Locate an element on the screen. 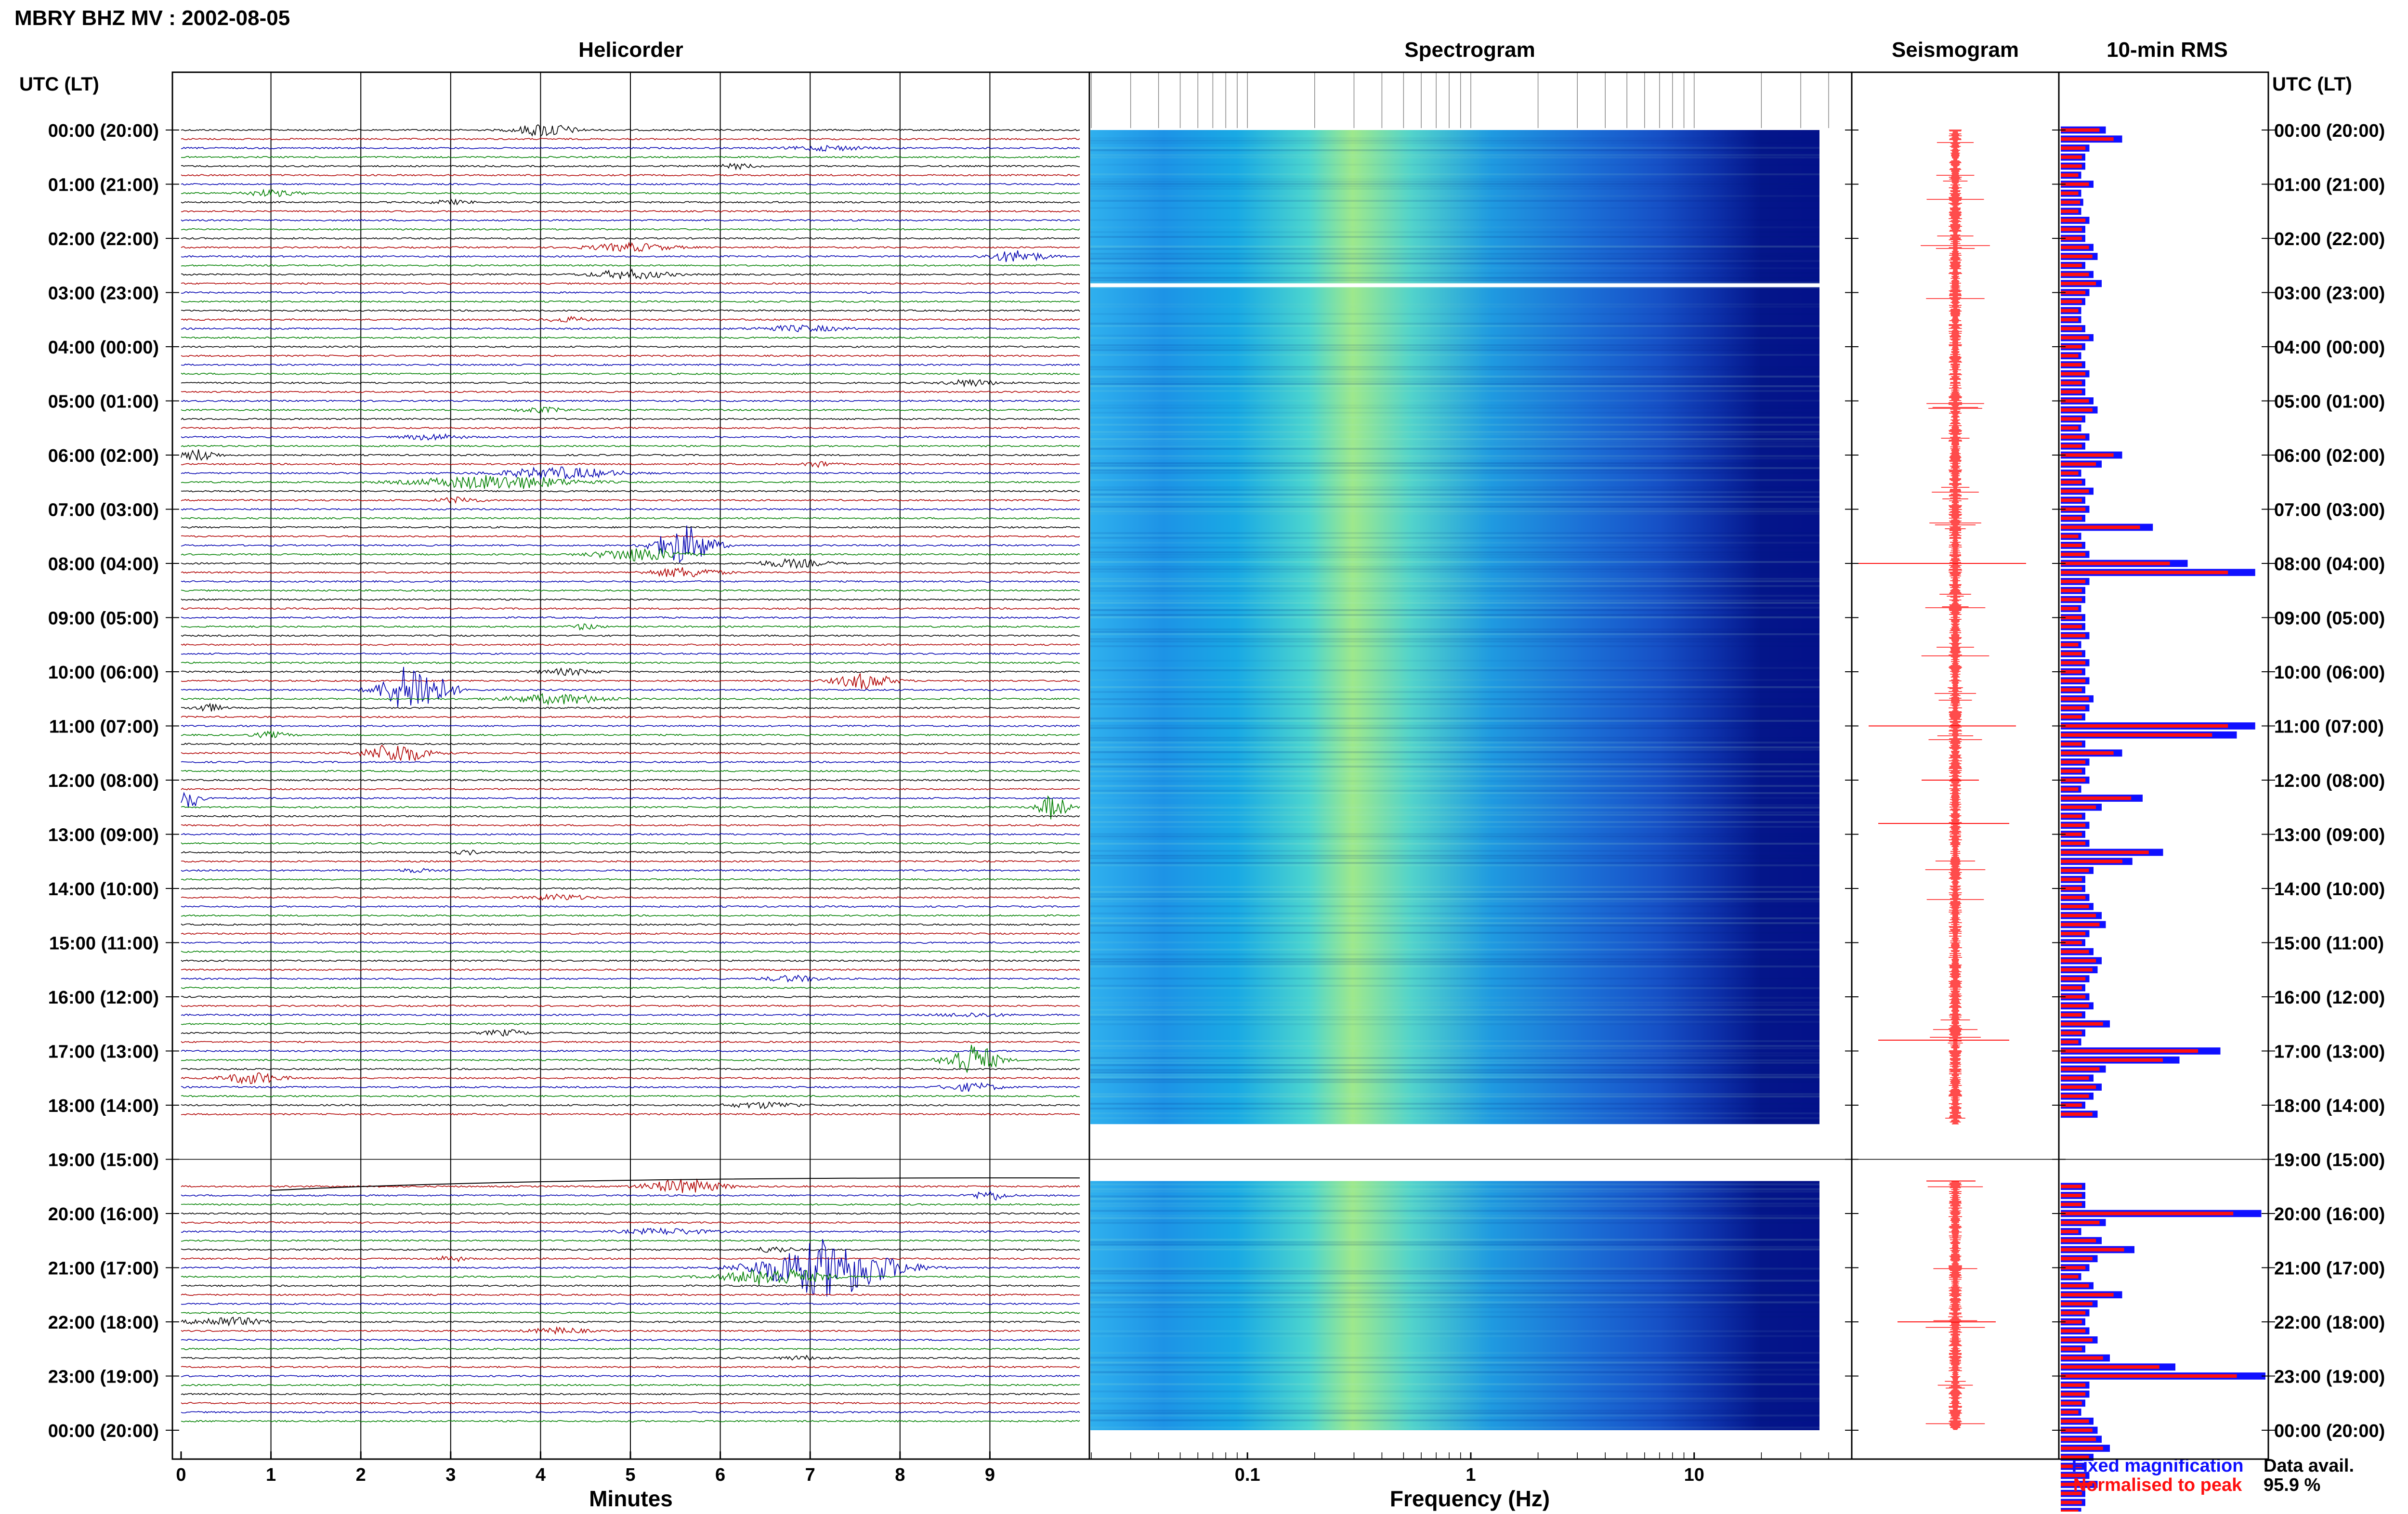 The width and height of the screenshot is (2408, 1514). seismogram-trace-day is located at coordinates (1955, 627).